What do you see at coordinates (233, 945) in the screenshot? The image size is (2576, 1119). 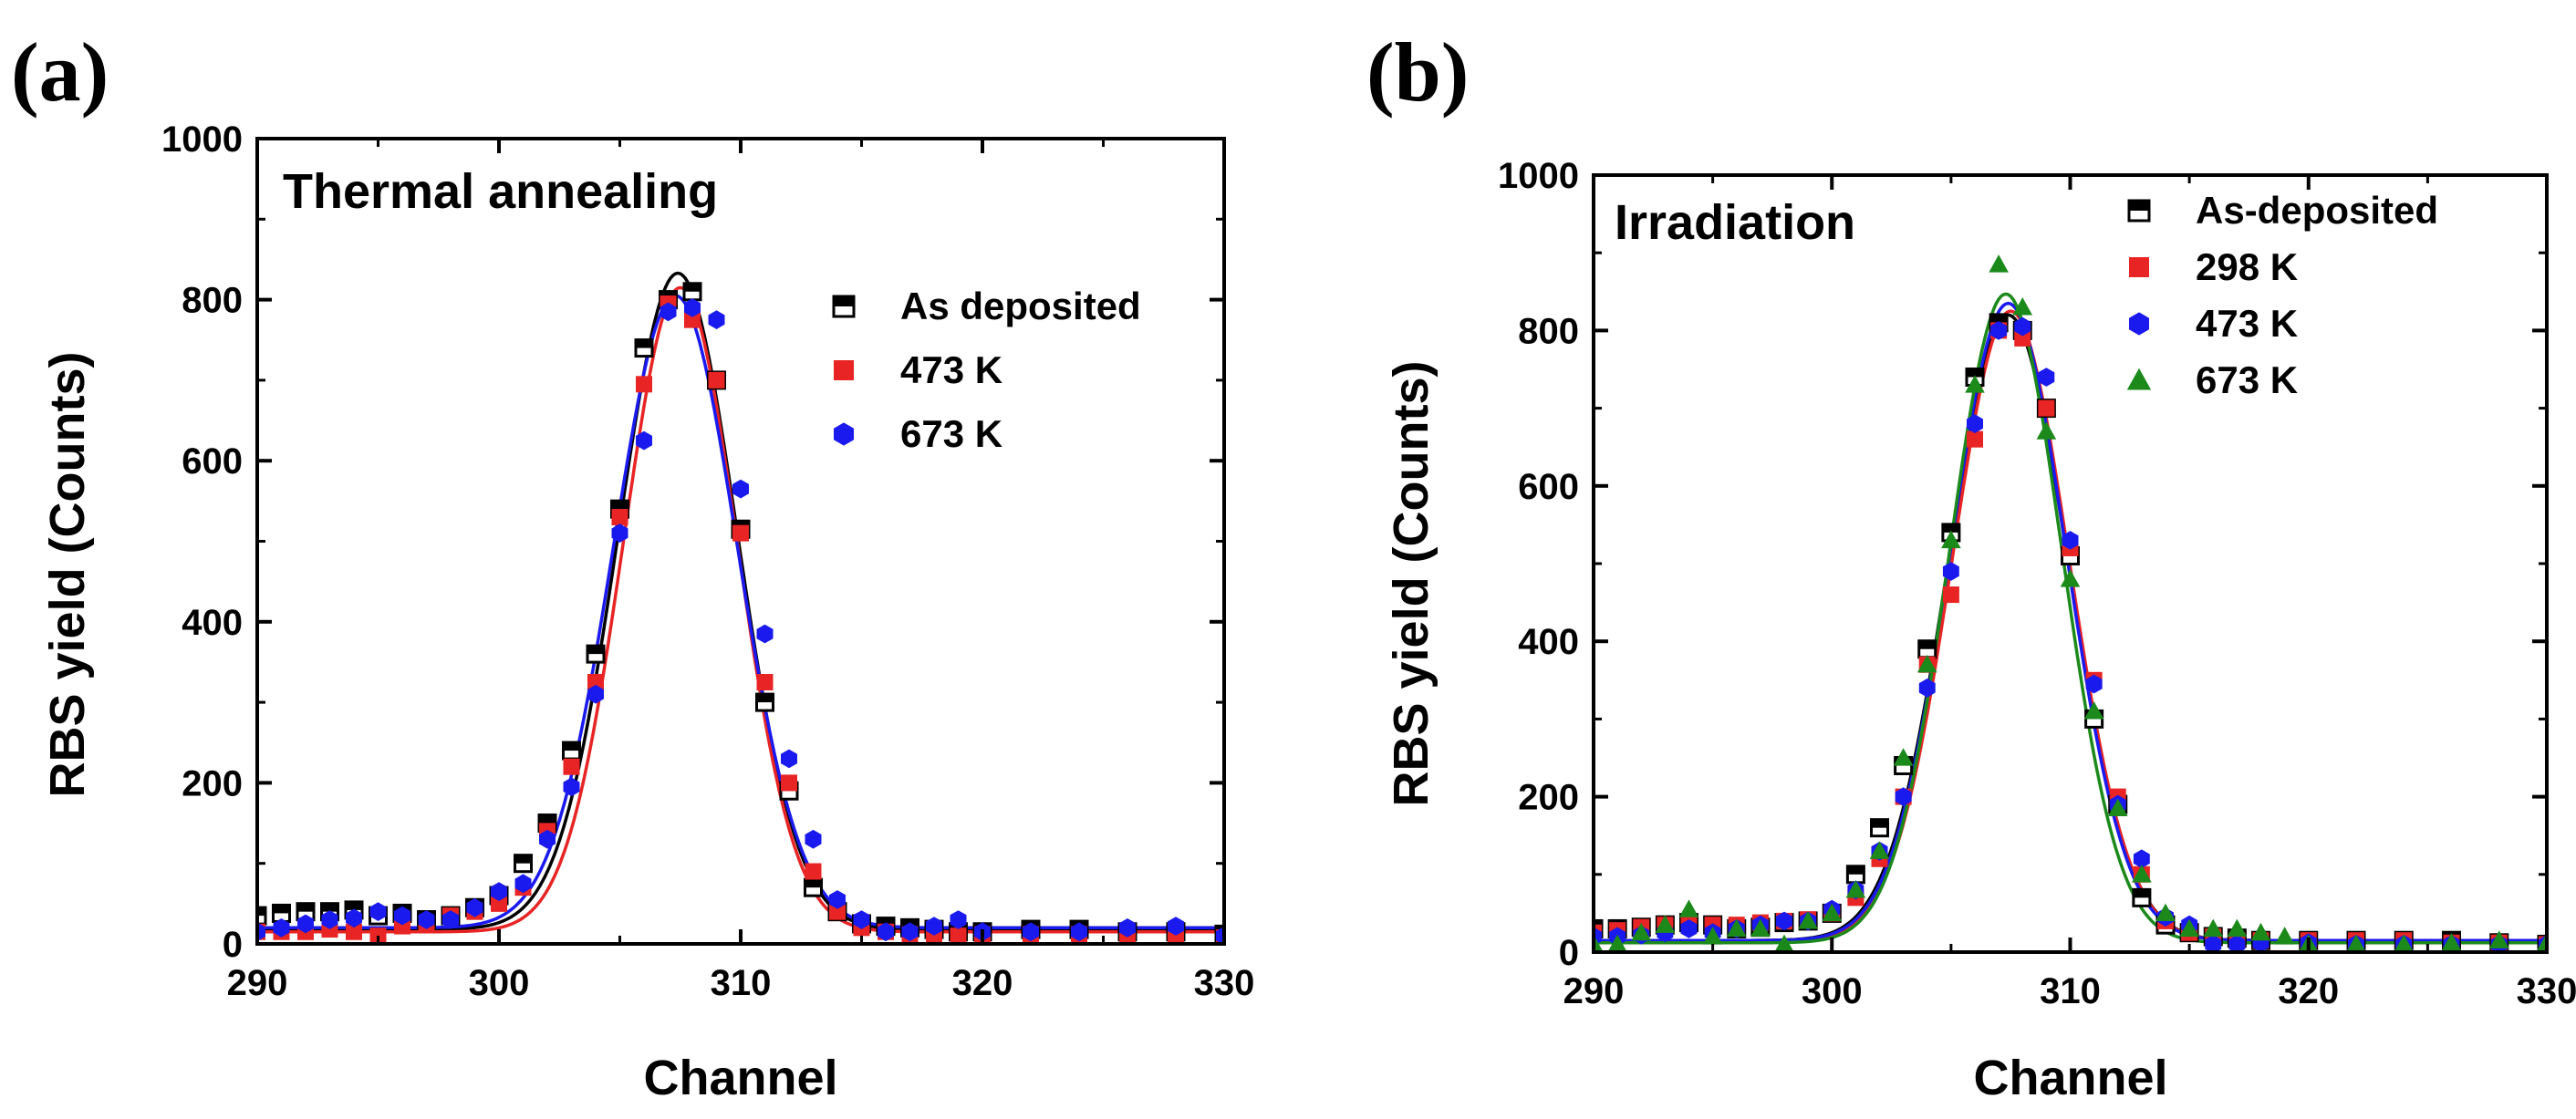 I see `y-tick-label: 0` at bounding box center [233, 945].